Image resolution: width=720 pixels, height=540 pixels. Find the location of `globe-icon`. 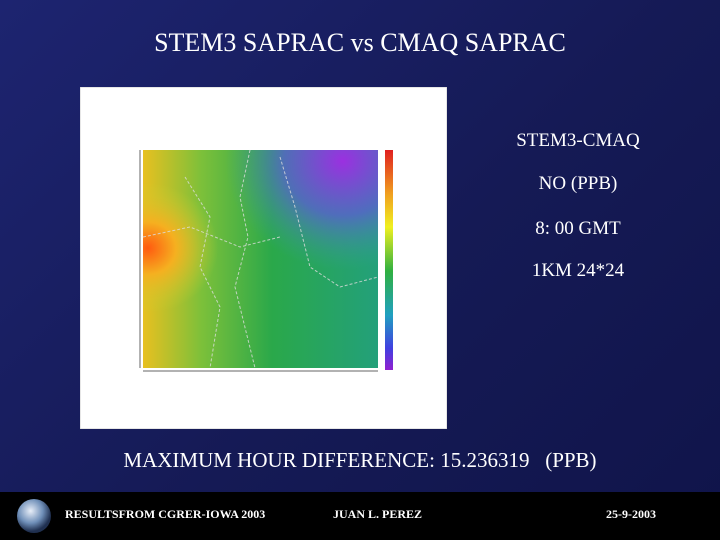

globe-icon is located at coordinates (34, 516).